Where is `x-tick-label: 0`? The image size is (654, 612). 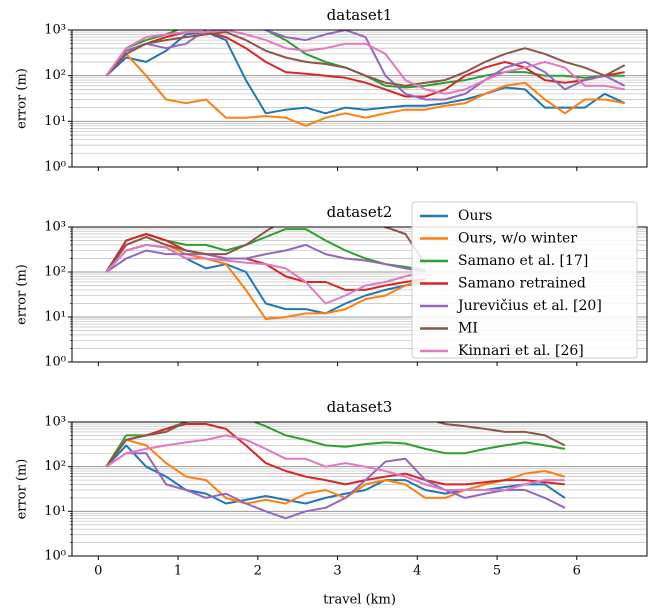
x-tick-label: 0 is located at coordinates (98, 571).